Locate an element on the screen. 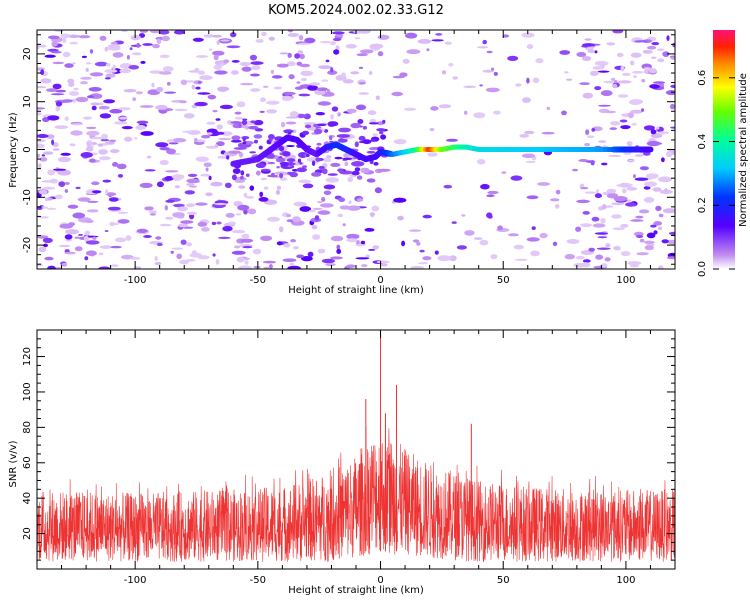 This screenshot has height=600, width=750. bottom-x-axis-label: Height of straight line (km) is located at coordinates (356, 590).